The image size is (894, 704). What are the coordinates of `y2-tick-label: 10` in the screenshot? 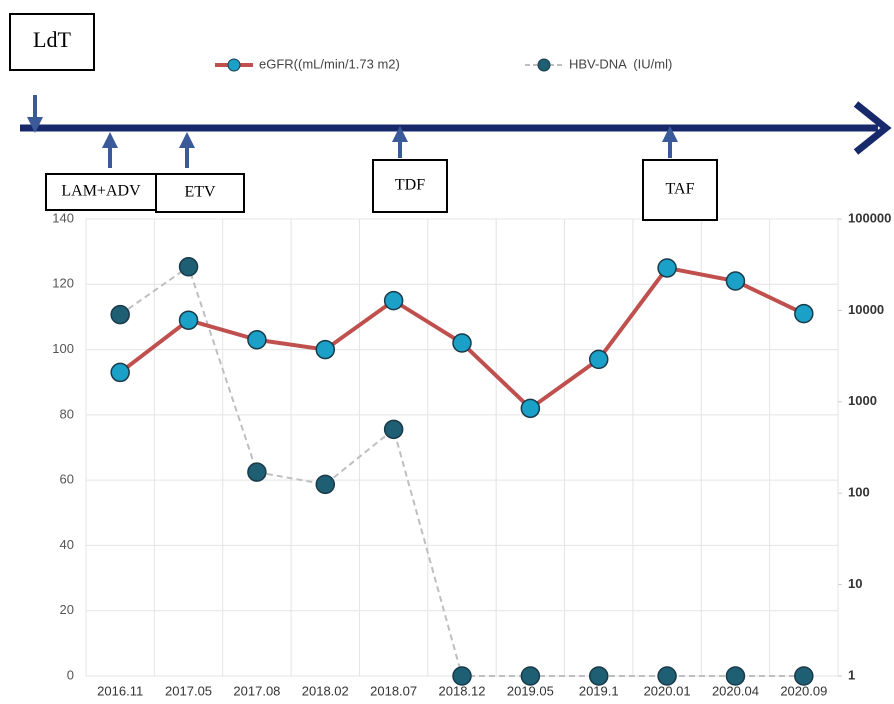 It's located at (855, 583).